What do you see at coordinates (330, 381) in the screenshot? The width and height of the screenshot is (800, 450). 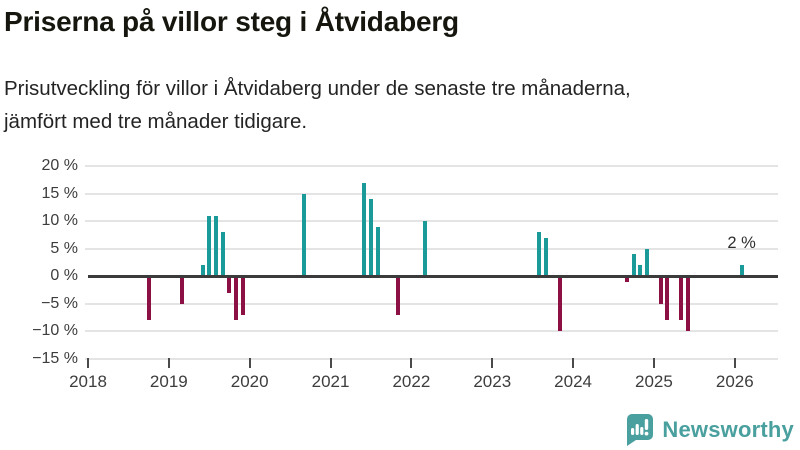 I see `x-axis-year-label: 2021` at bounding box center [330, 381].